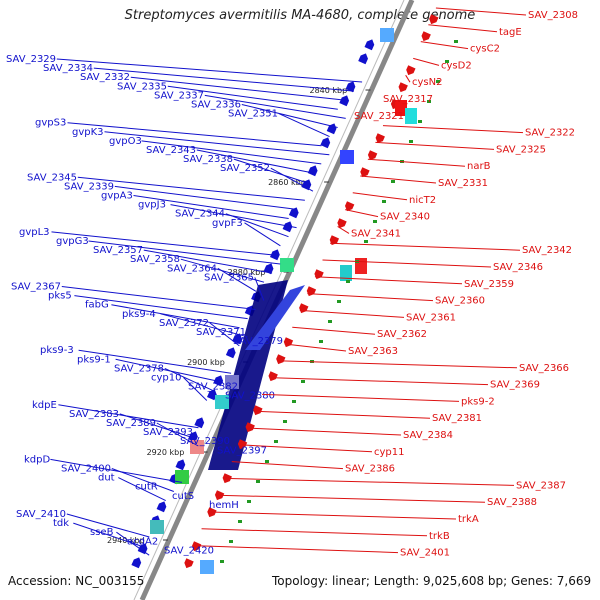 Image resolution: width=600 pixels, height=600 pixels. Describe the element at coordinates (37, 459) in the screenshot. I see `left-gene-label: kdpD` at that location.